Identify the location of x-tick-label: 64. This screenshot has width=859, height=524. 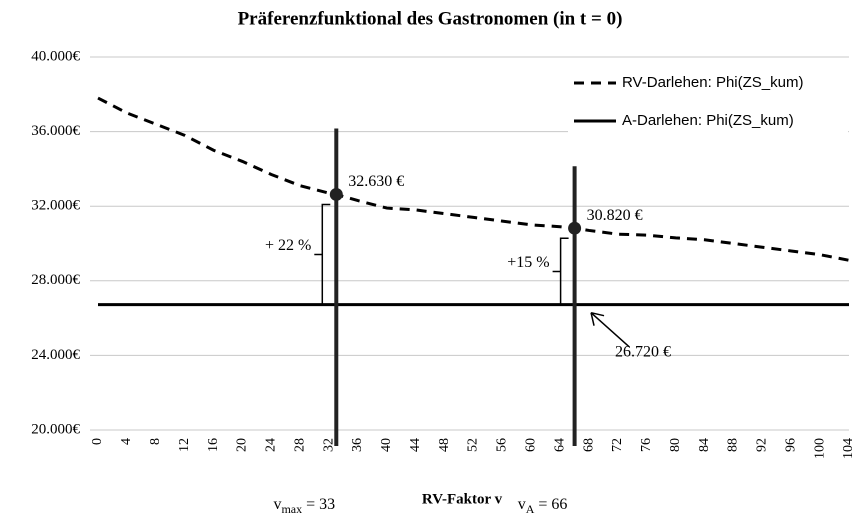
(559, 445).